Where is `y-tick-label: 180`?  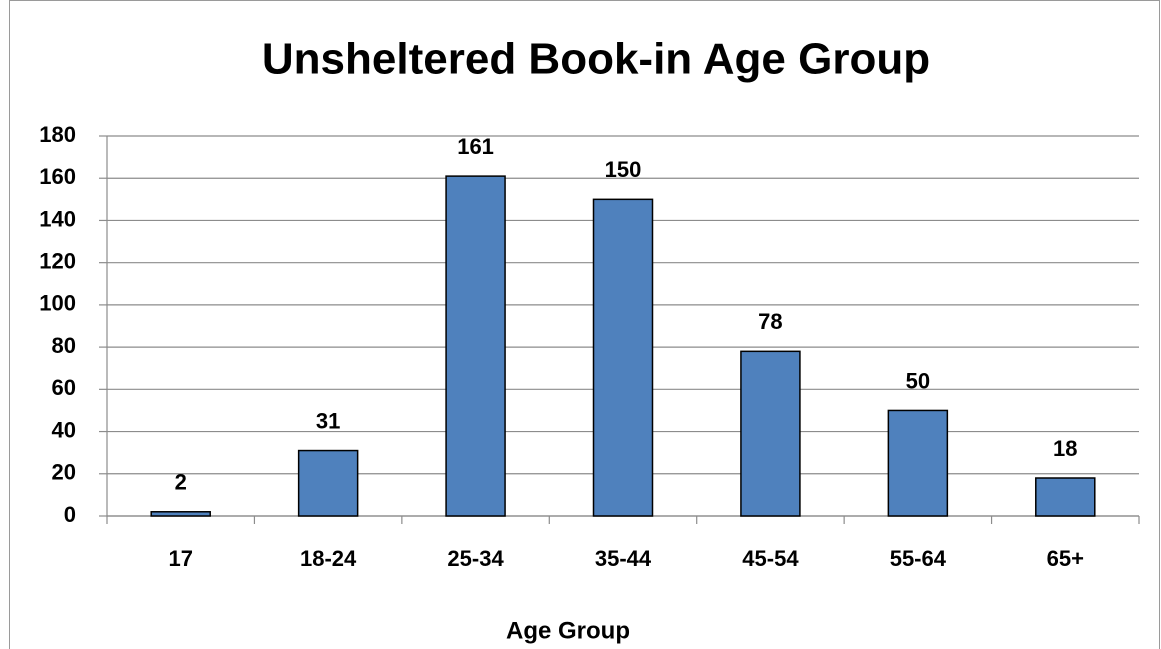
y-tick-label: 180 is located at coordinates (57, 134).